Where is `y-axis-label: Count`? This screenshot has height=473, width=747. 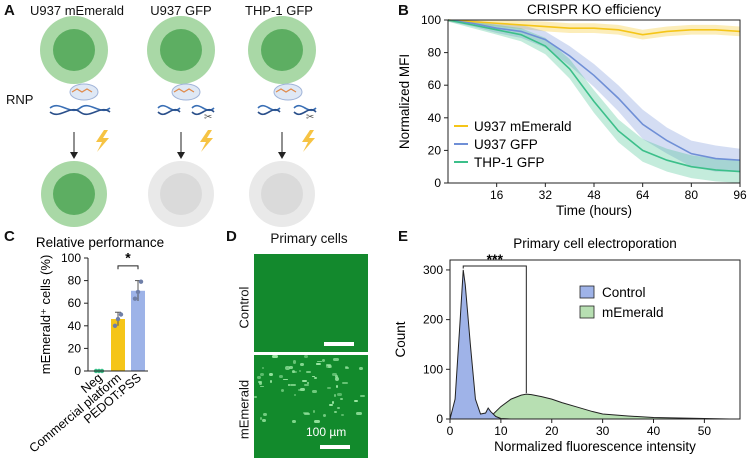
y-axis-label: Count is located at coordinates (400, 339).